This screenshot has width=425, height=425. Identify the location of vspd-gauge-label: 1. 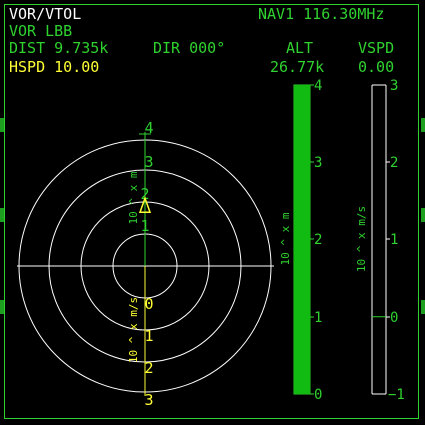
(394, 240).